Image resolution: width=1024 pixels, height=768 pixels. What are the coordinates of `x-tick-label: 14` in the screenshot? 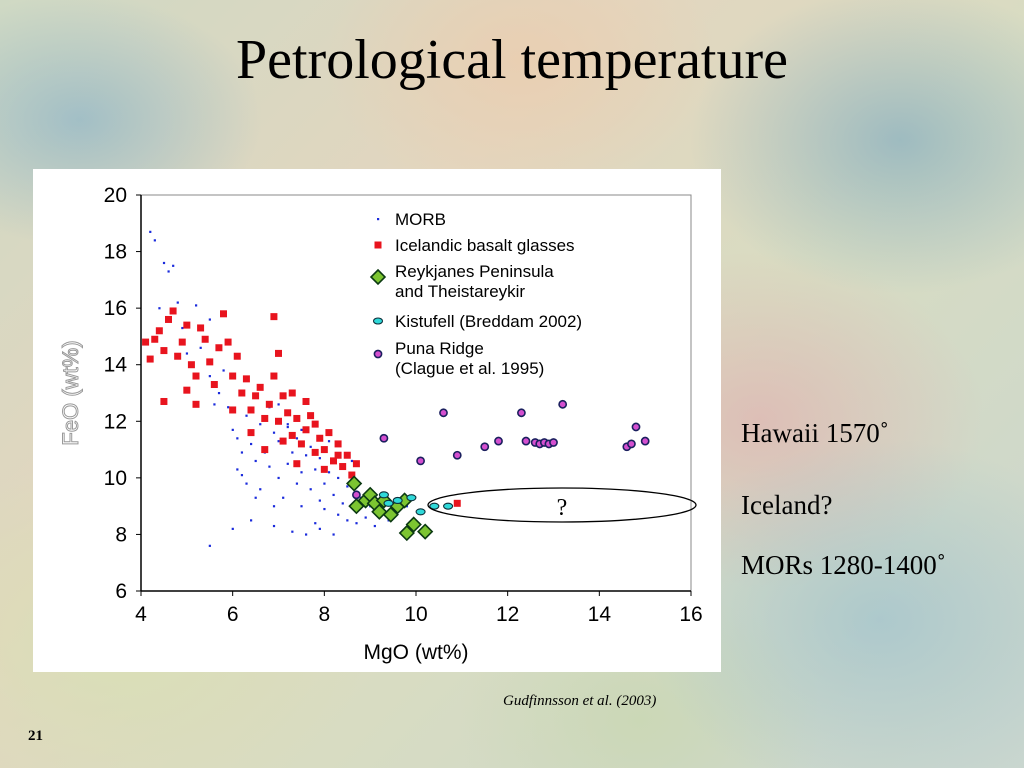 It's located at (600, 614).